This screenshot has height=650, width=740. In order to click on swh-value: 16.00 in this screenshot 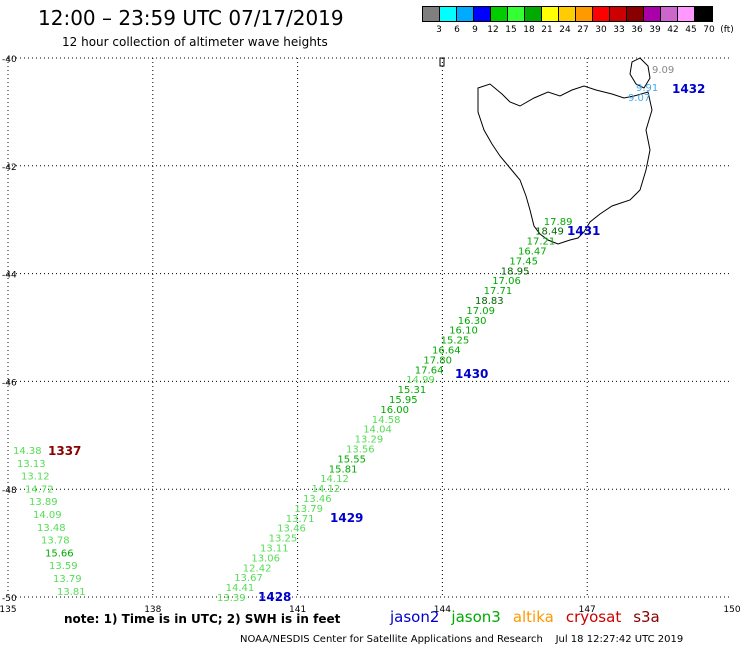, I will do `click(394, 410)`.